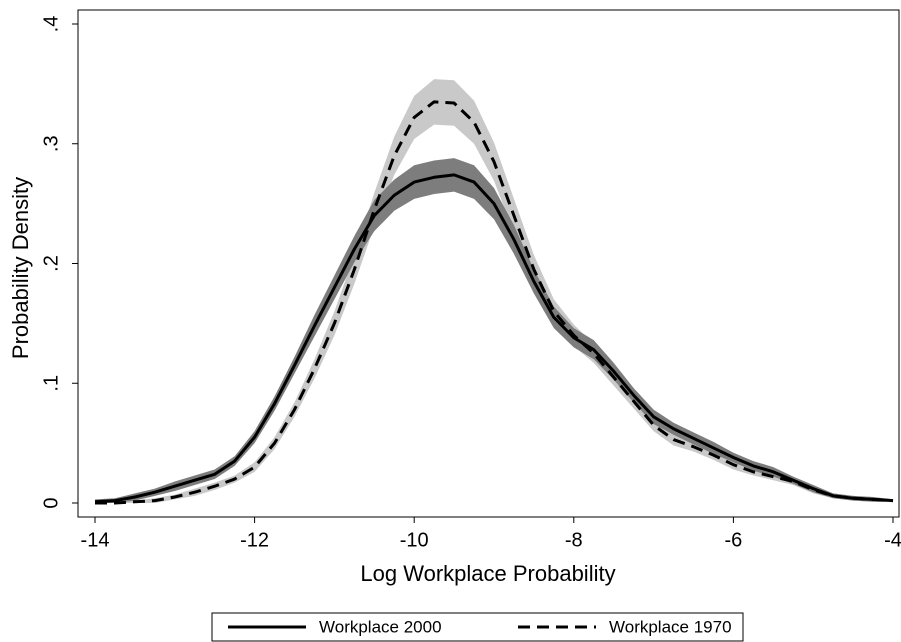 This screenshot has height=642, width=901. I want to click on y-axis-label: Probability Density, so click(20, 268).